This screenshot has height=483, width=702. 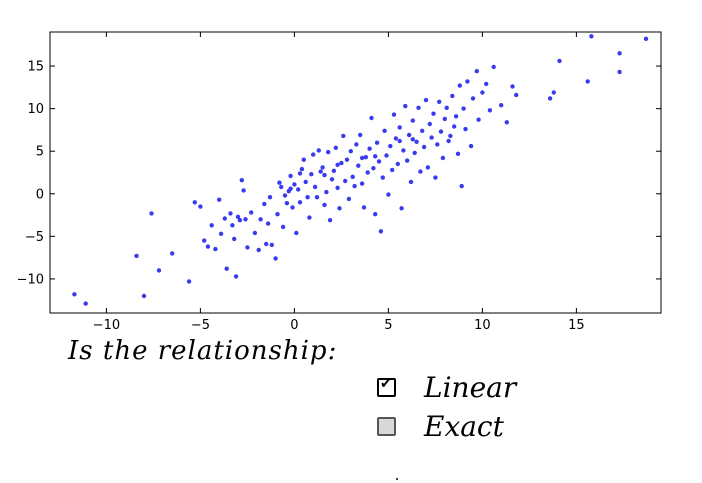 What do you see at coordinates (30, 279) in the screenshot?
I see `y-tick-label: −10` at bounding box center [30, 279].